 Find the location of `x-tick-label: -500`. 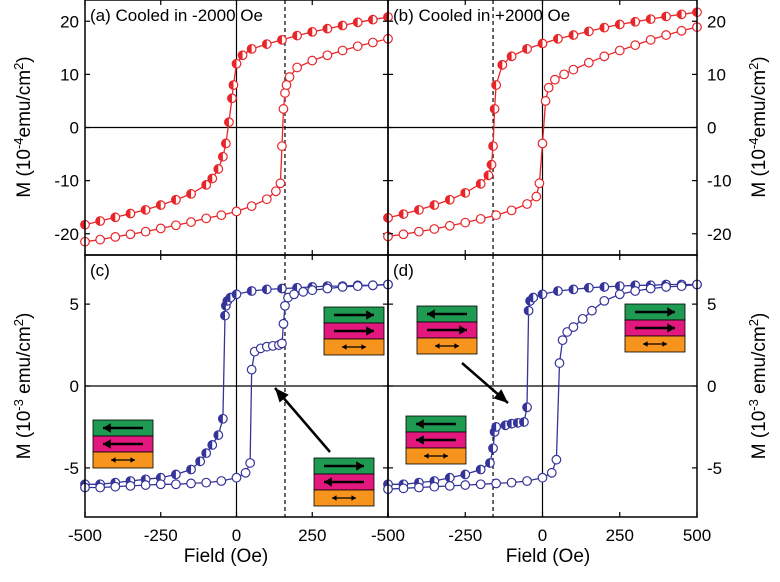

x-tick-label: -500 is located at coordinates (388, 535).